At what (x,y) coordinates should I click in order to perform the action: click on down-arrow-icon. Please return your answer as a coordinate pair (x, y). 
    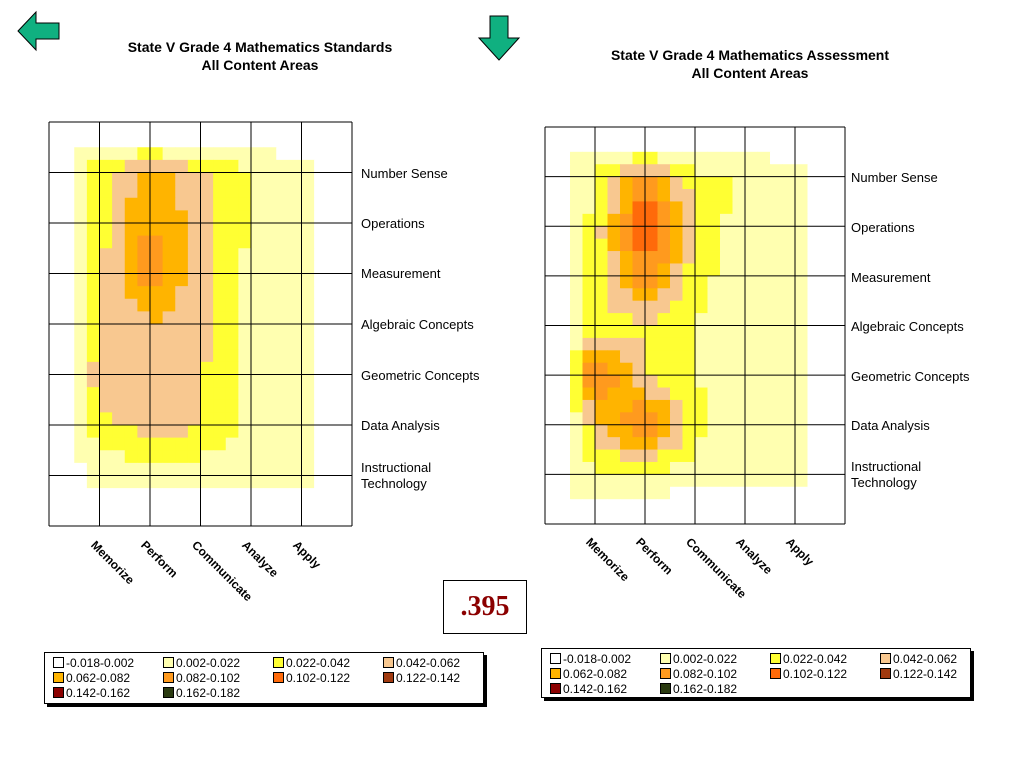
    Looking at the image, I should click on (499, 38).